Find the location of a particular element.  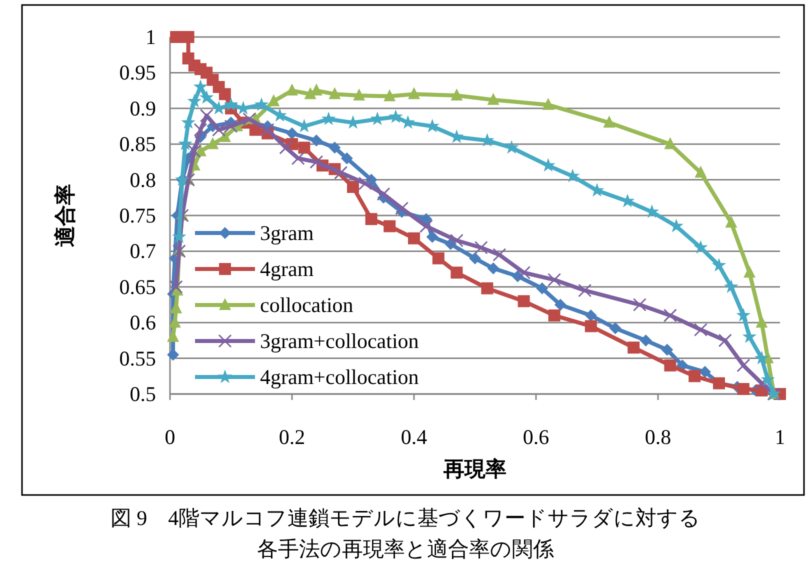

y-tick-label: 1 is located at coordinates (151, 37).